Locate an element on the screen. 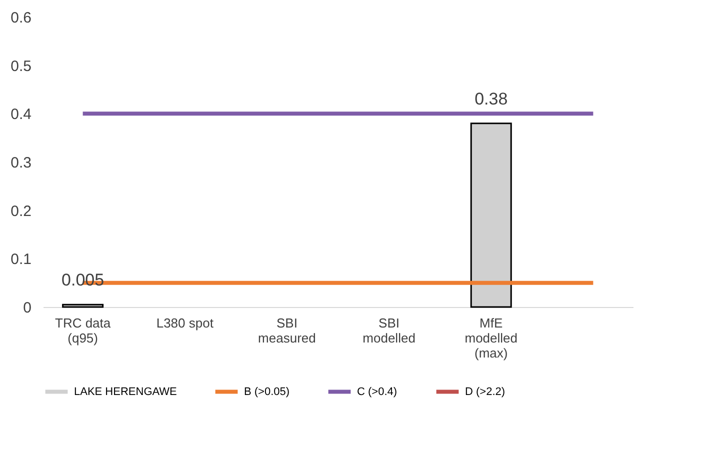  y-tick-label: 0.6 is located at coordinates (21, 18).